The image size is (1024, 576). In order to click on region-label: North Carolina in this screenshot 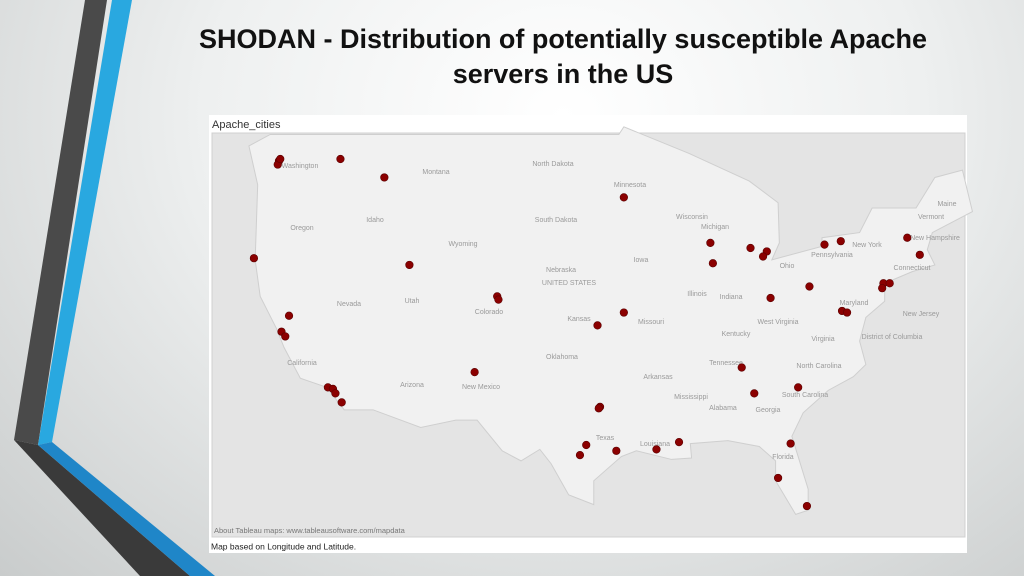, I will do `click(818, 366)`.